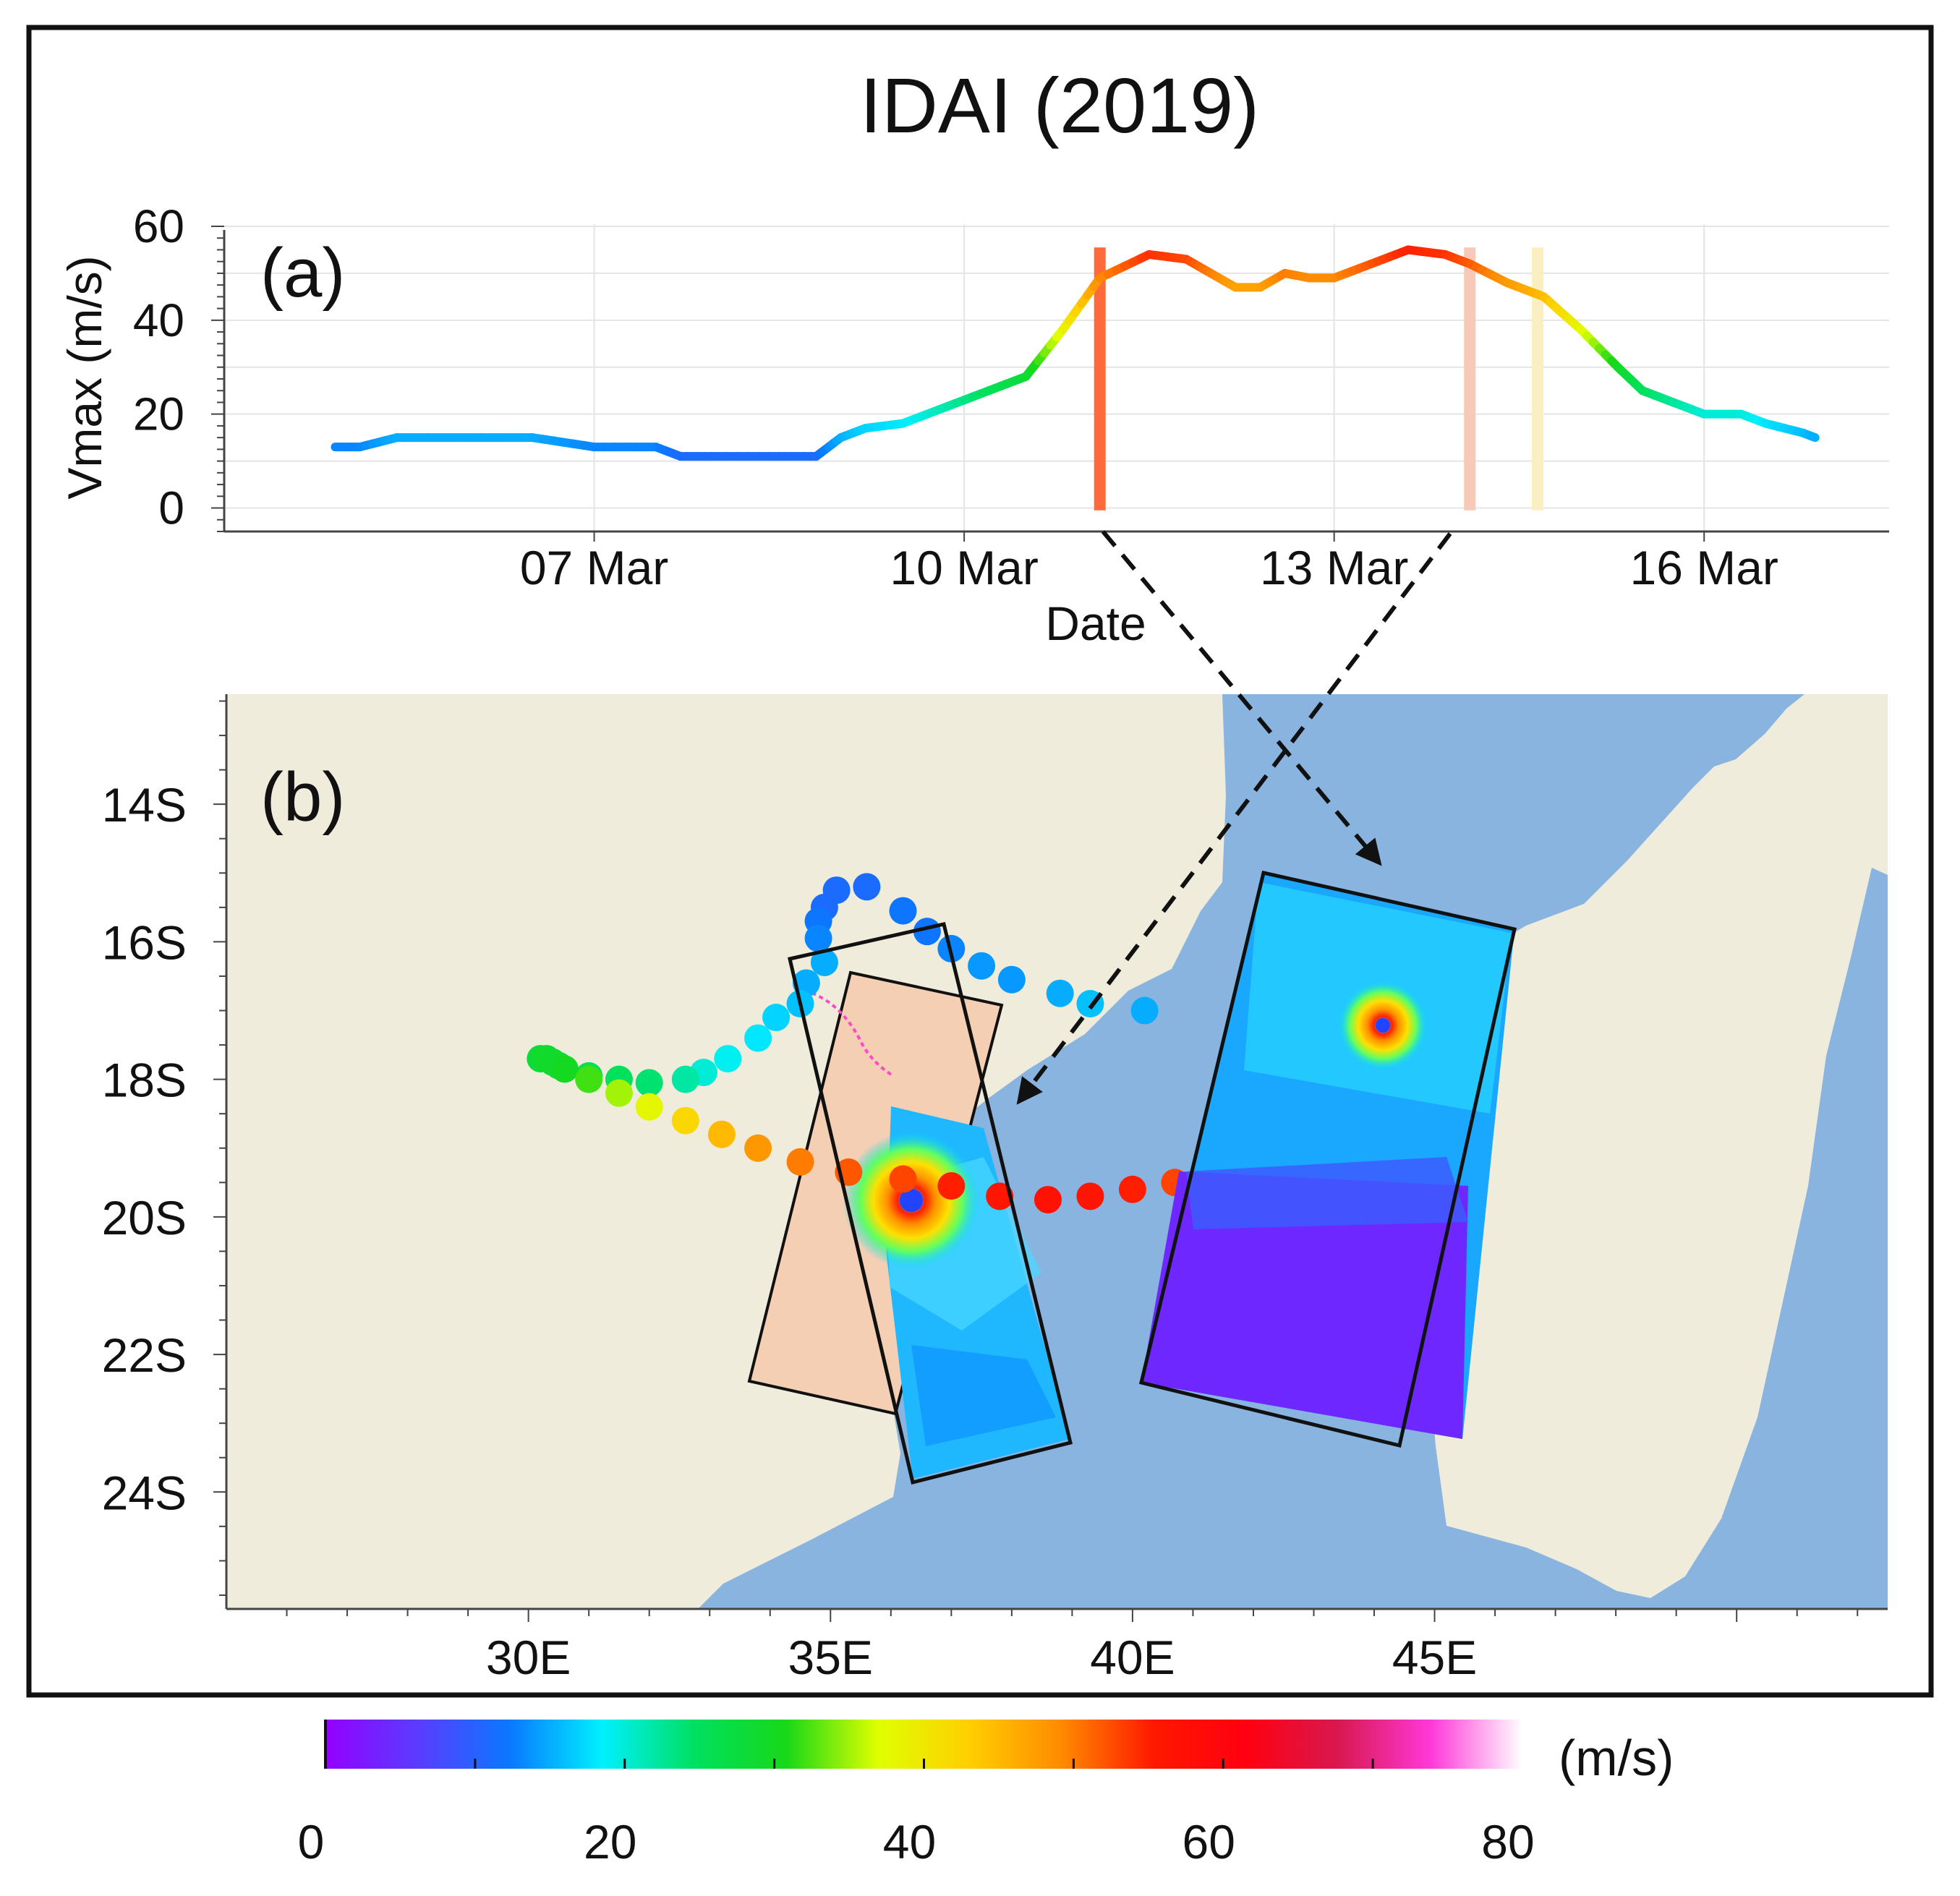  What do you see at coordinates (144, 1080) in the screenshot?
I see `panel-b-ytick-label: 18S` at bounding box center [144, 1080].